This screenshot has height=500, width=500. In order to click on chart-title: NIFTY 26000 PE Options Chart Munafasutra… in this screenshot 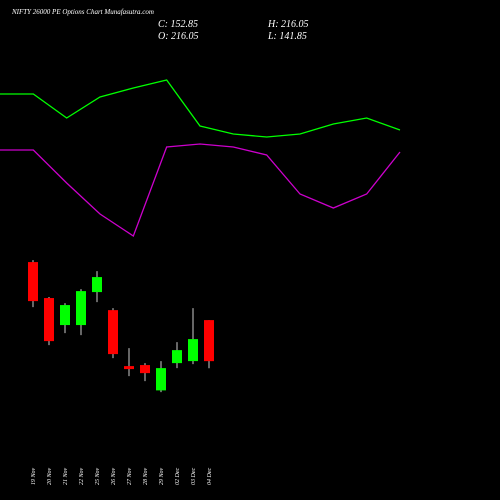, I will do `click(82, 12)`.